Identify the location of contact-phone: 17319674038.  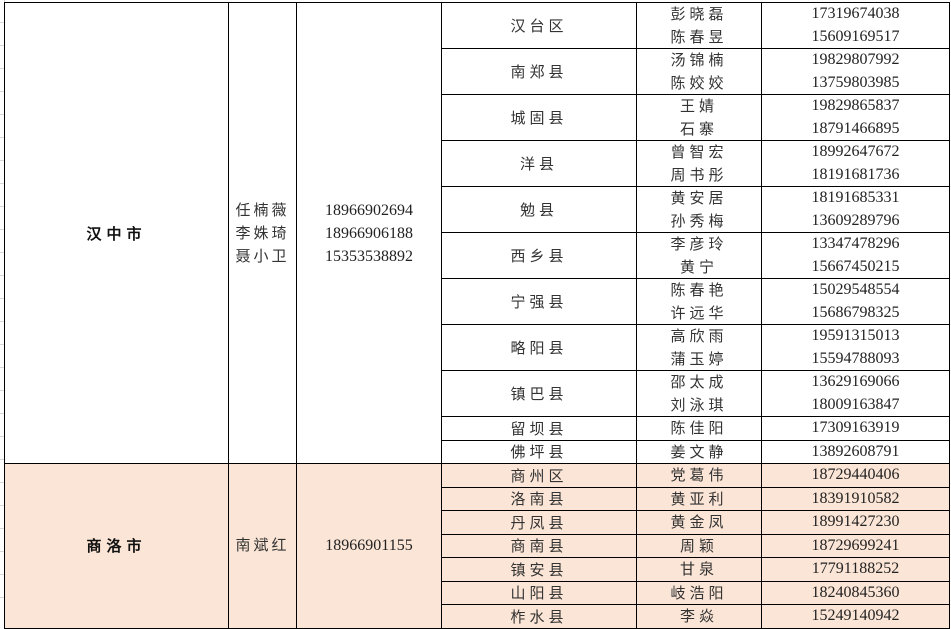
(855, 13).